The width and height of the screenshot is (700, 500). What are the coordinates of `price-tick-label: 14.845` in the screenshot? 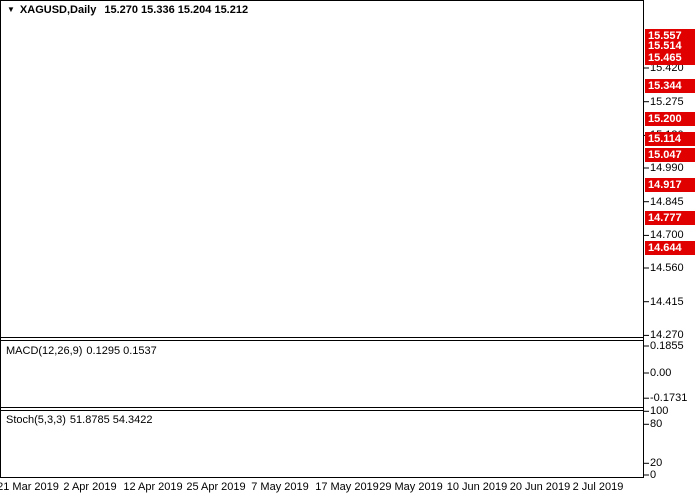 It's located at (667, 201).